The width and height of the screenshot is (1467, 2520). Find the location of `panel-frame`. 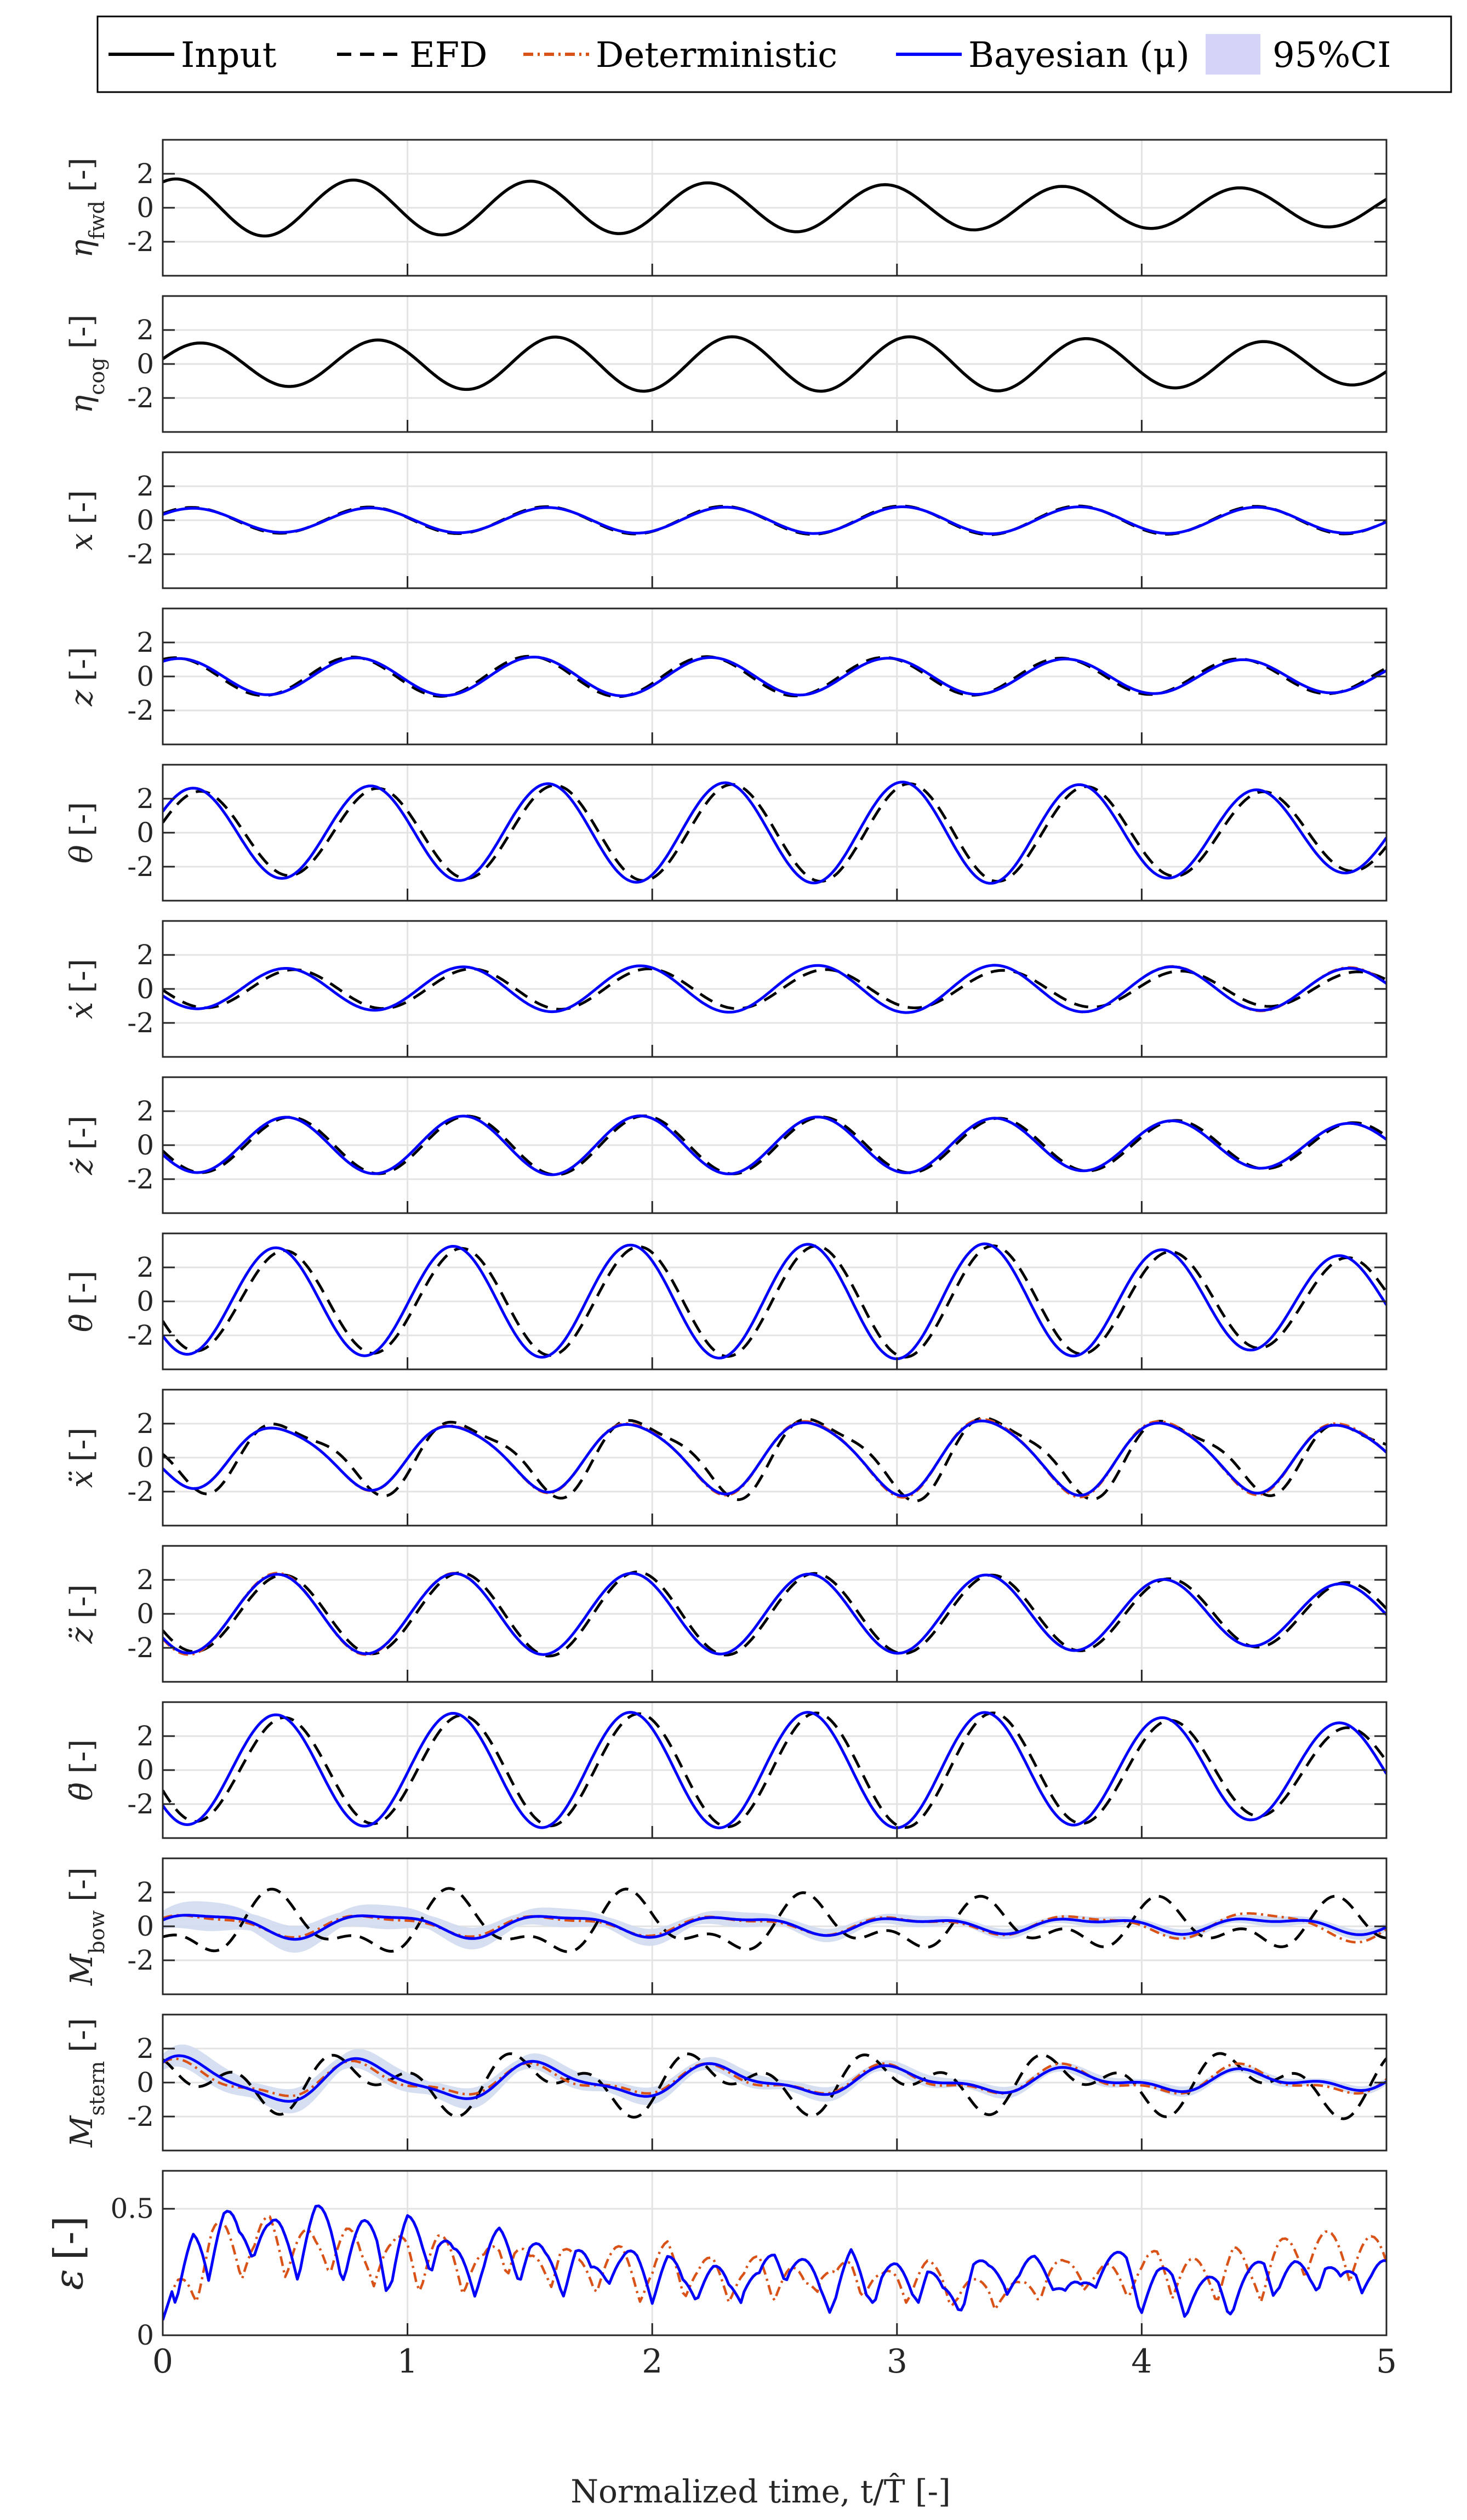

panel-frame is located at coordinates (775, 2253).